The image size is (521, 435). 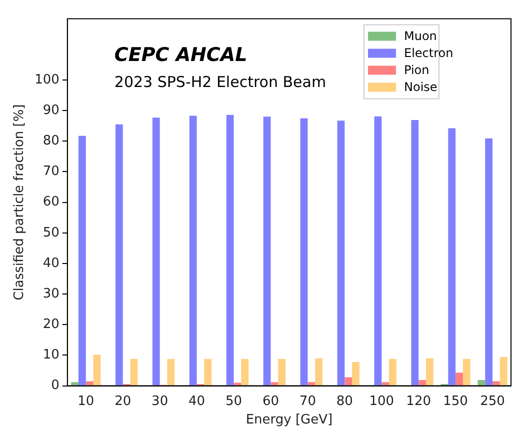 What do you see at coordinates (51, 110) in the screenshot?
I see `y-tick-label: 90` at bounding box center [51, 110].